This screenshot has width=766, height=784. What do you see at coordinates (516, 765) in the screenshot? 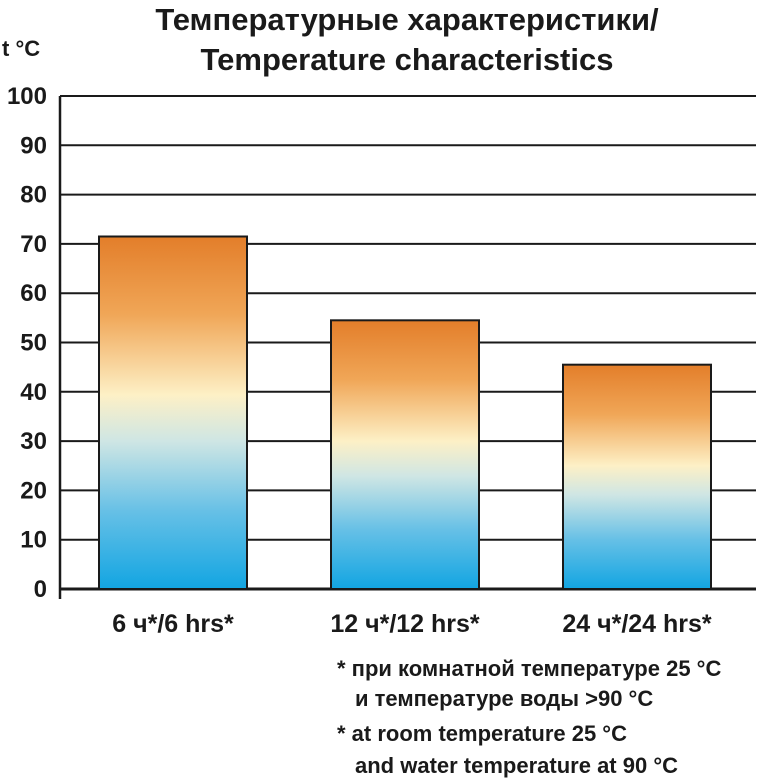
I see `footnote-en-line-2: and water temperature at 90 °C` at bounding box center [516, 765].